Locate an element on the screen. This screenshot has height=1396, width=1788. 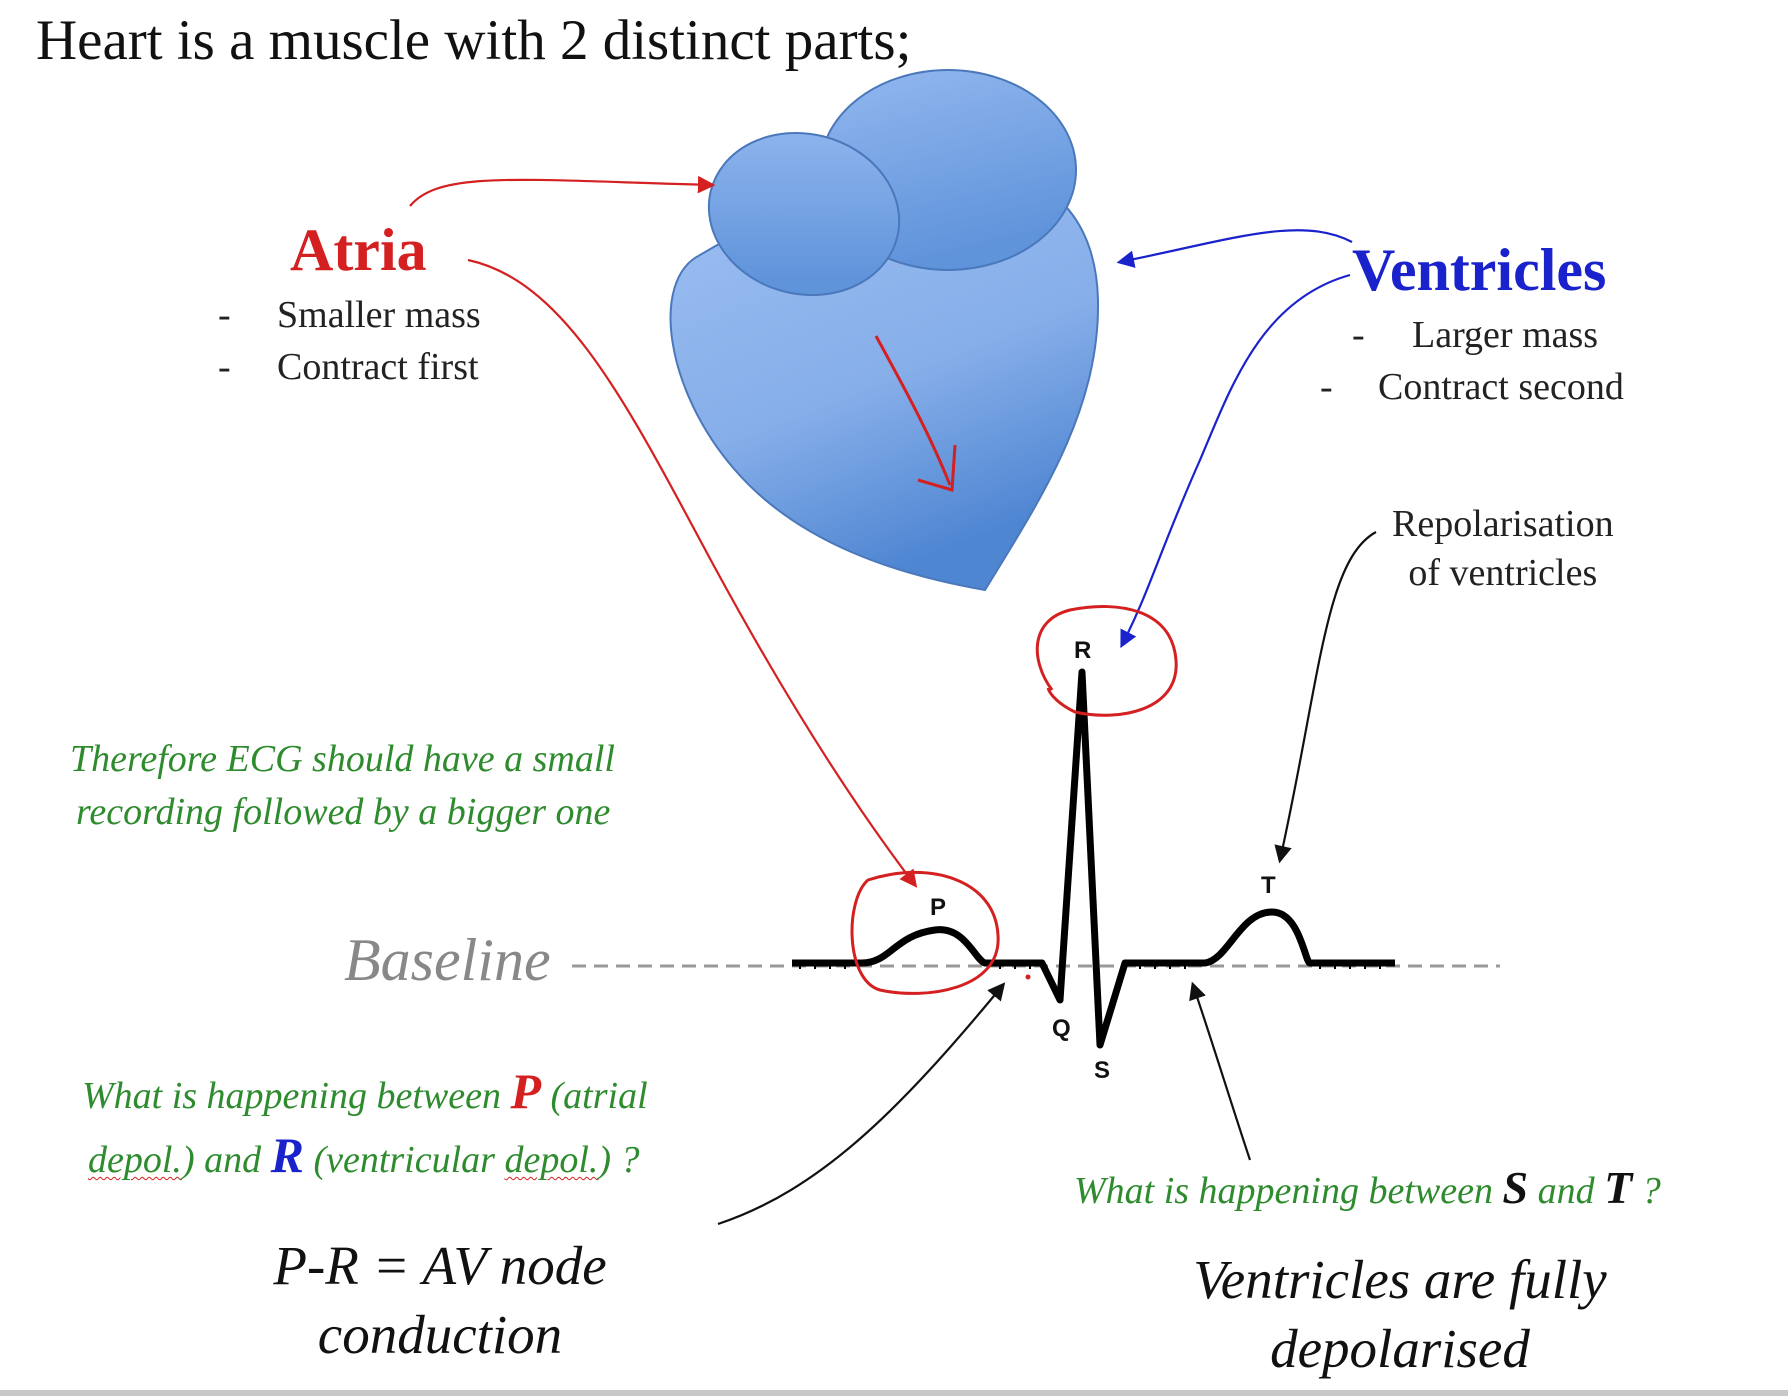
pr-question-end: ) ? is located at coordinates (619, 1160).